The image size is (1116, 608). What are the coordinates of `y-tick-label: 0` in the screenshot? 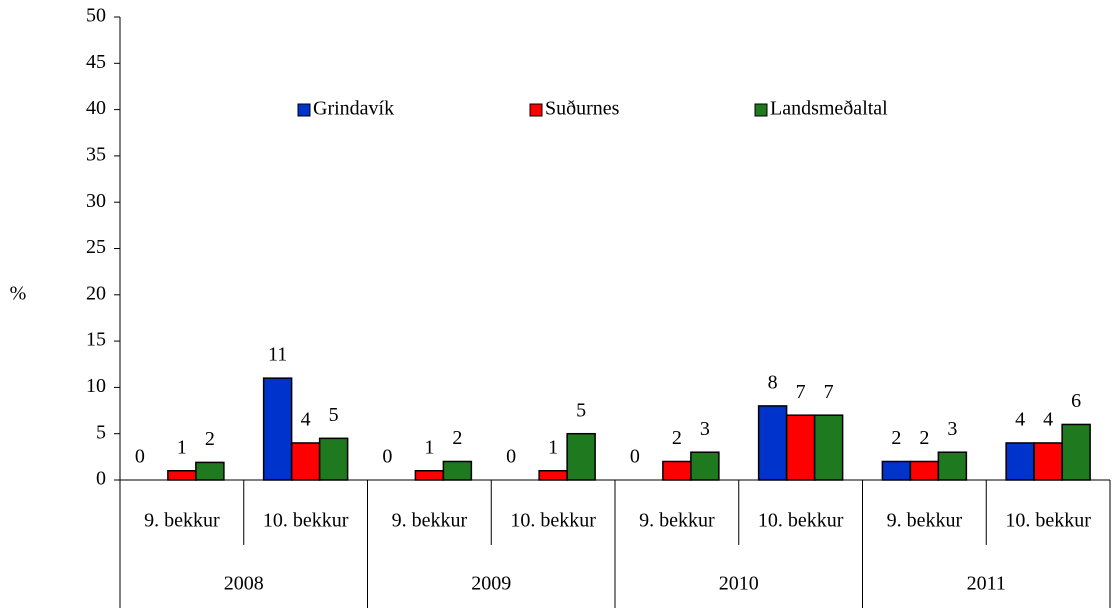 It's located at (101, 479).